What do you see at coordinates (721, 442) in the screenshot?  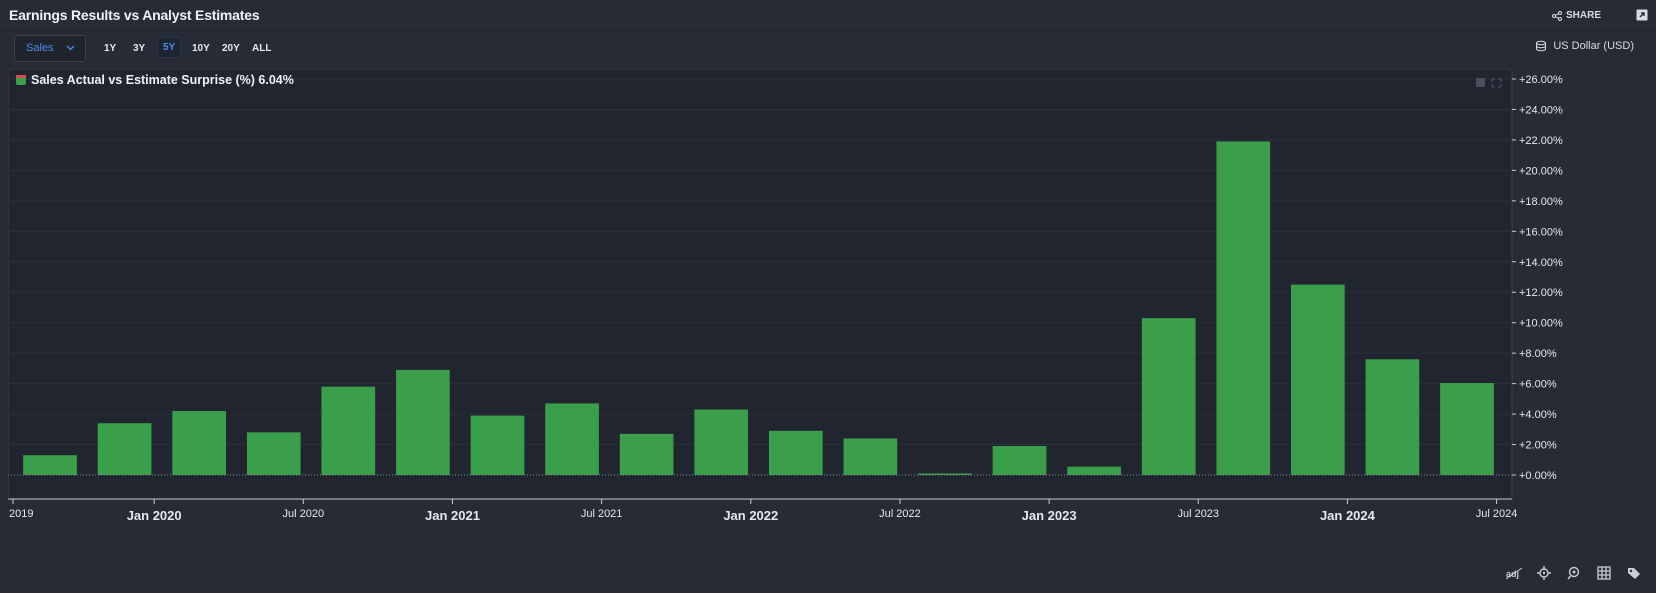 I see `bar-q4-2021` at bounding box center [721, 442].